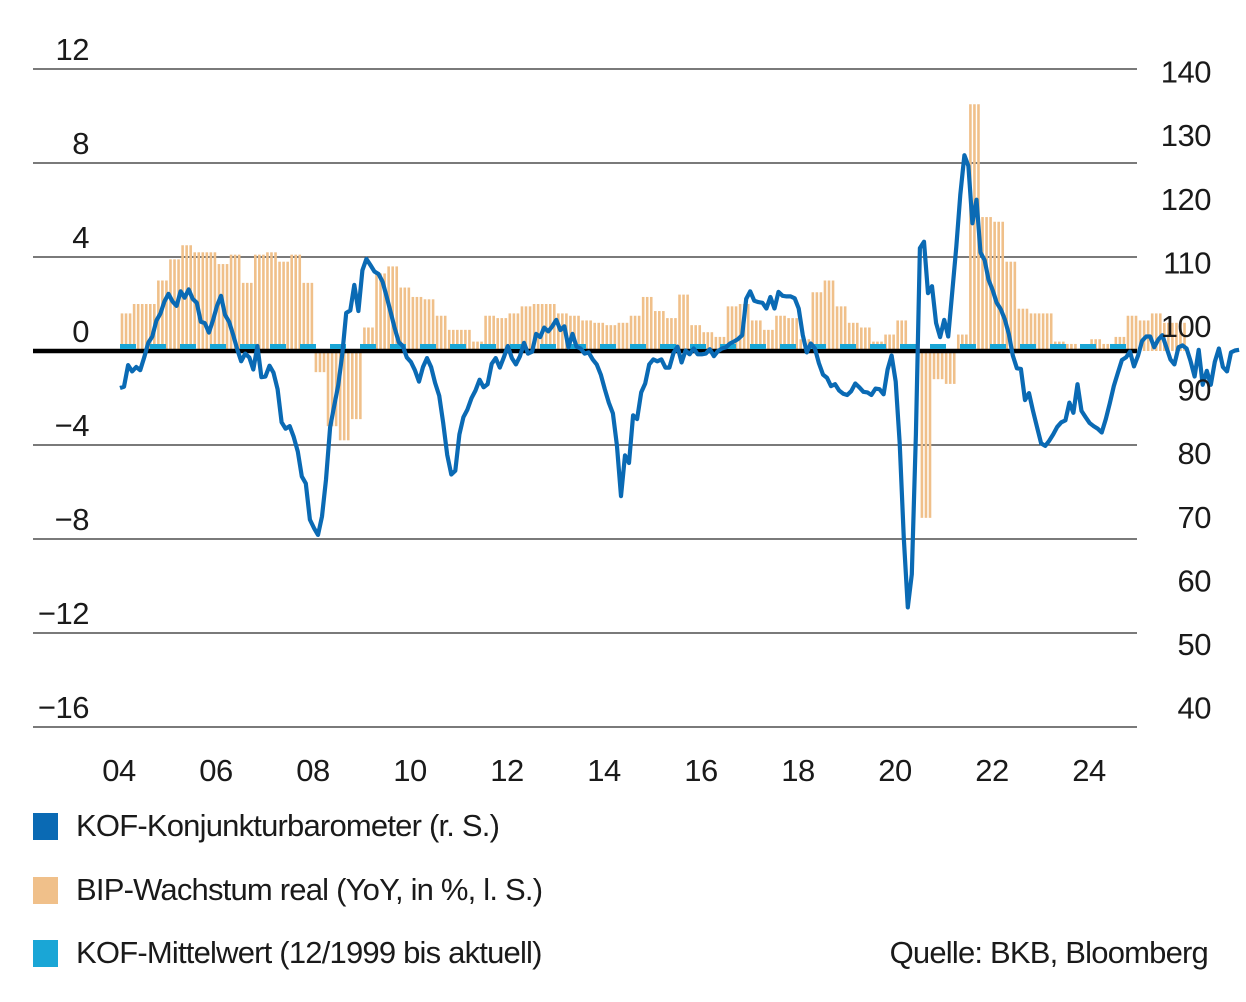 The height and width of the screenshot is (1002, 1246). Describe the element at coordinates (797, 770) in the screenshot. I see `x-tick-label: 18` at that location.